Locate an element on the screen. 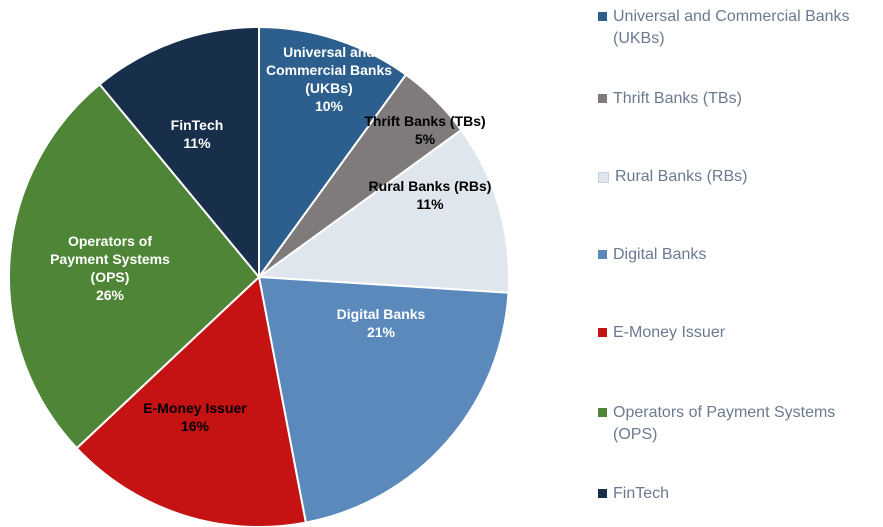 The image size is (883, 527). pie-slice-digital is located at coordinates (383, 399).